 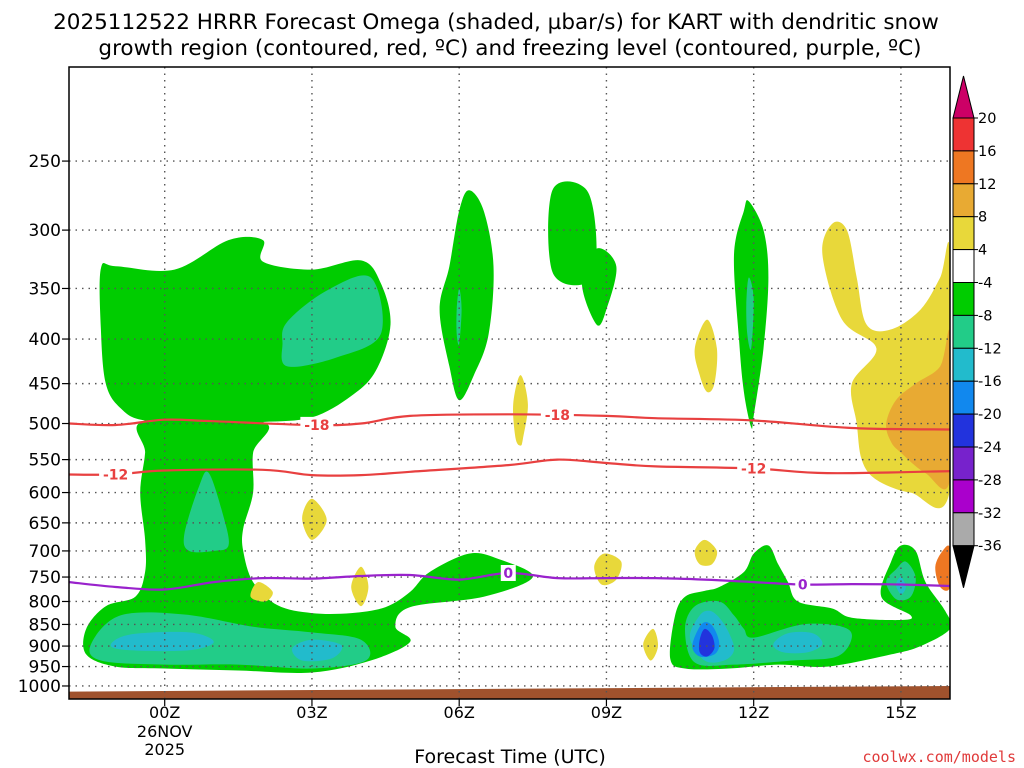 I want to click on y-tick-label: 1000, so click(x=39, y=687).